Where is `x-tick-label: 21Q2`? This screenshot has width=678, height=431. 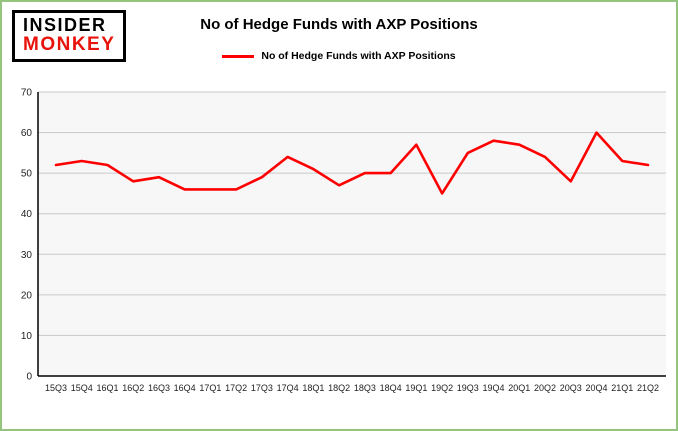 x-tick-label: 21Q2 is located at coordinates (648, 388).